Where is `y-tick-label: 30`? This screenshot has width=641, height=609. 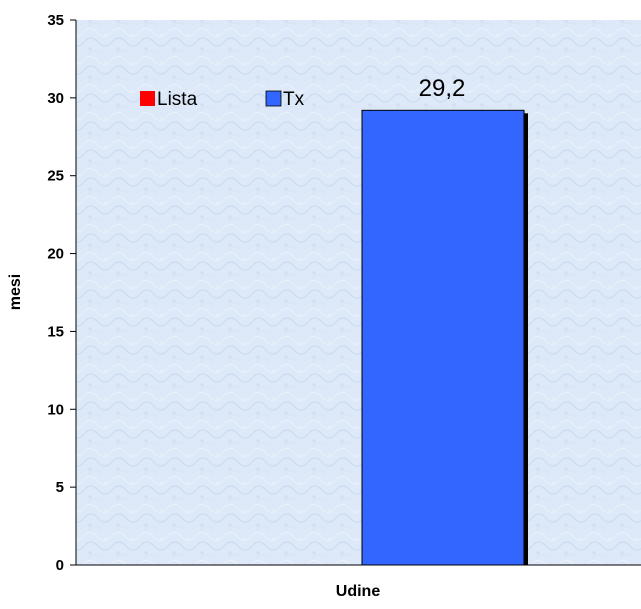 y-tick-label: 30 is located at coordinates (55, 98).